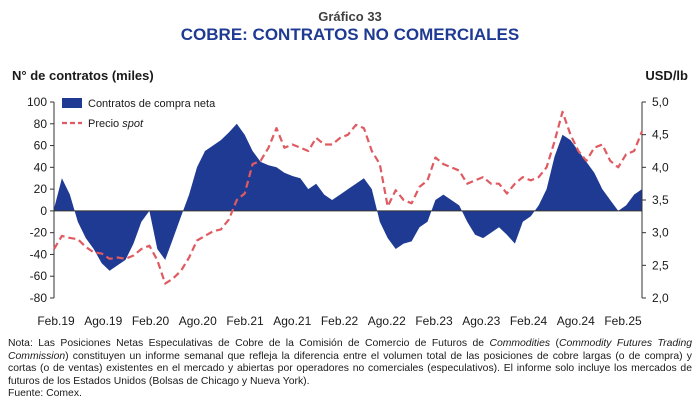 The height and width of the screenshot is (411, 700). I want to click on left-tick-label: 40, so click(41, 167).